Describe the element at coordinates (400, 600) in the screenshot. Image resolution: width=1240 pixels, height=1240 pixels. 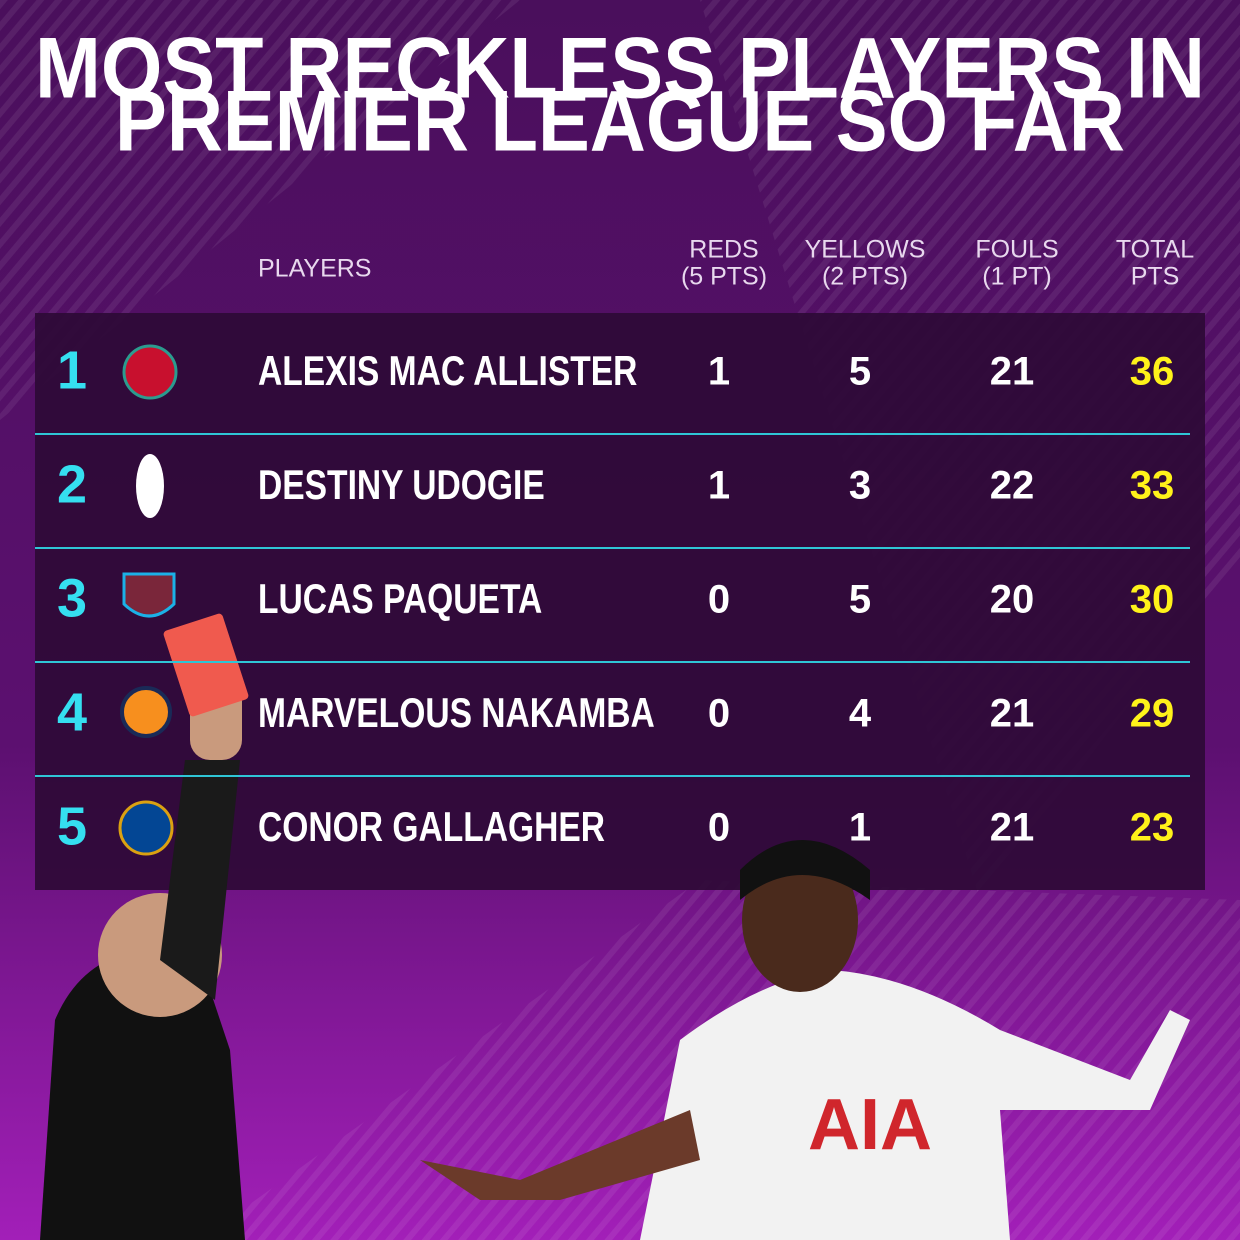
I see `player-name: LUCAS PAQUETA` at that location.